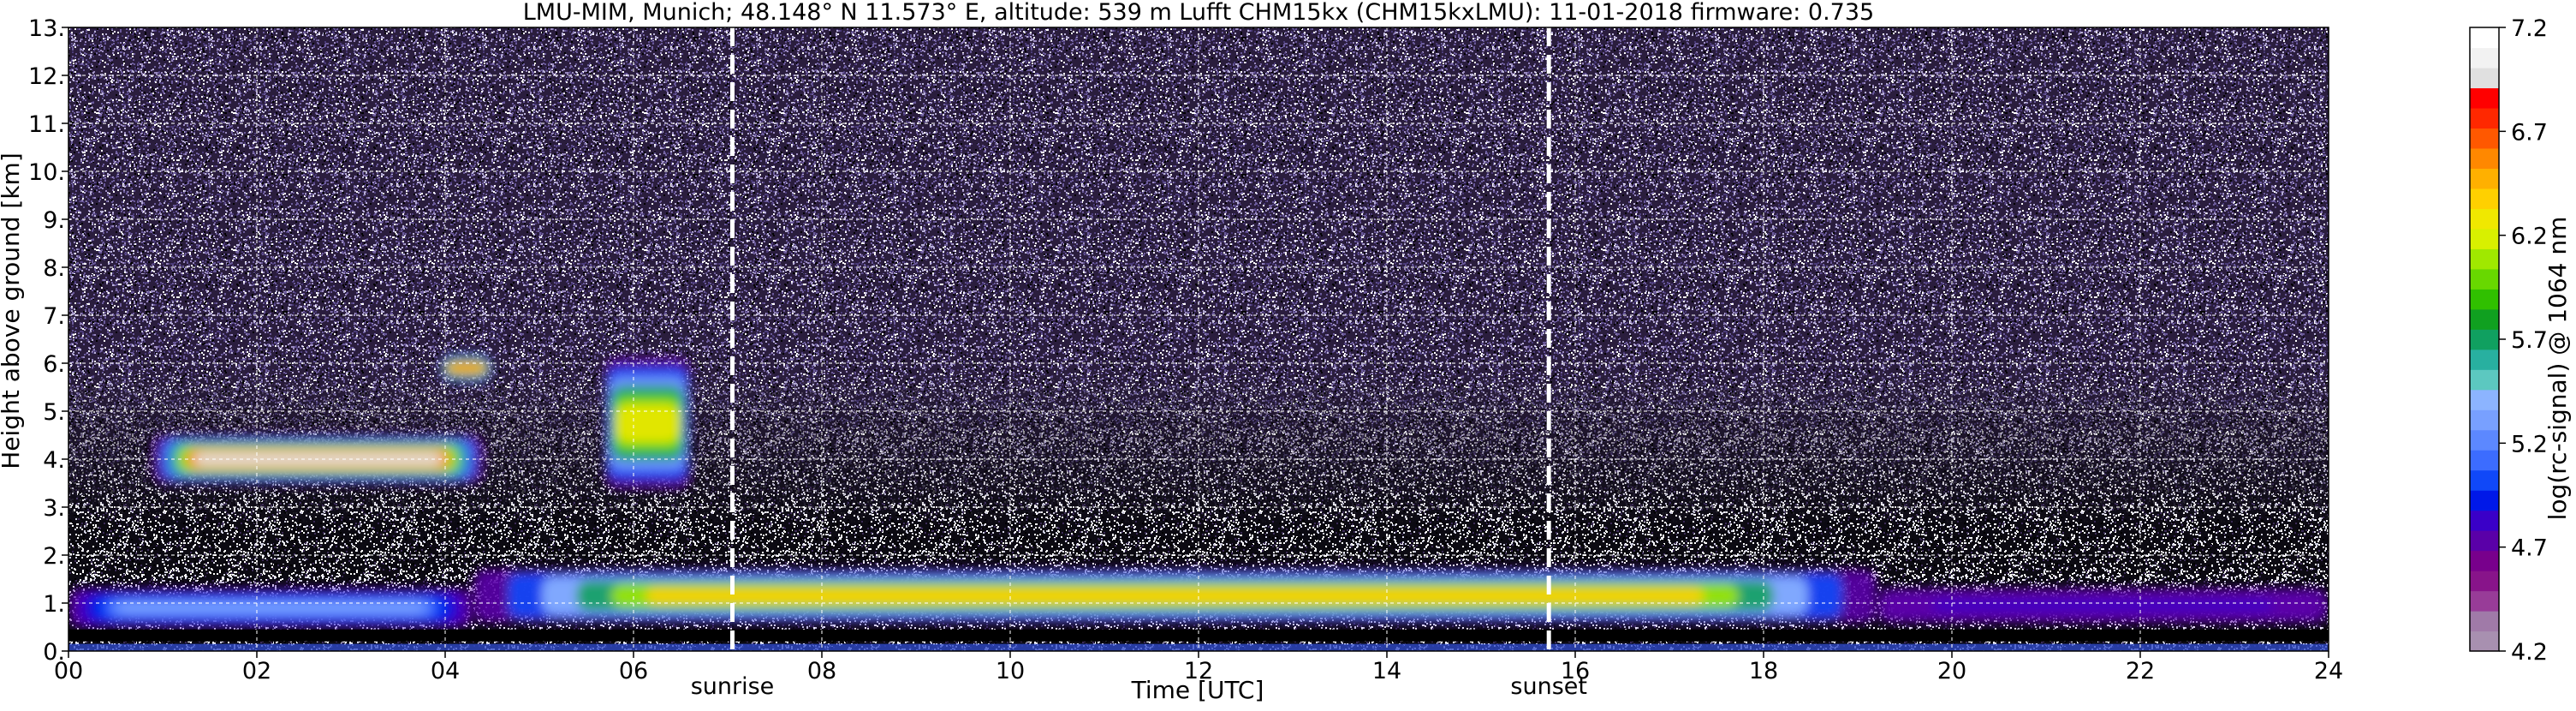  I want to click on colorbar: 4.2 4.7 5.2 5.7 6.2 6.7 7.2, so click(2508, 341).